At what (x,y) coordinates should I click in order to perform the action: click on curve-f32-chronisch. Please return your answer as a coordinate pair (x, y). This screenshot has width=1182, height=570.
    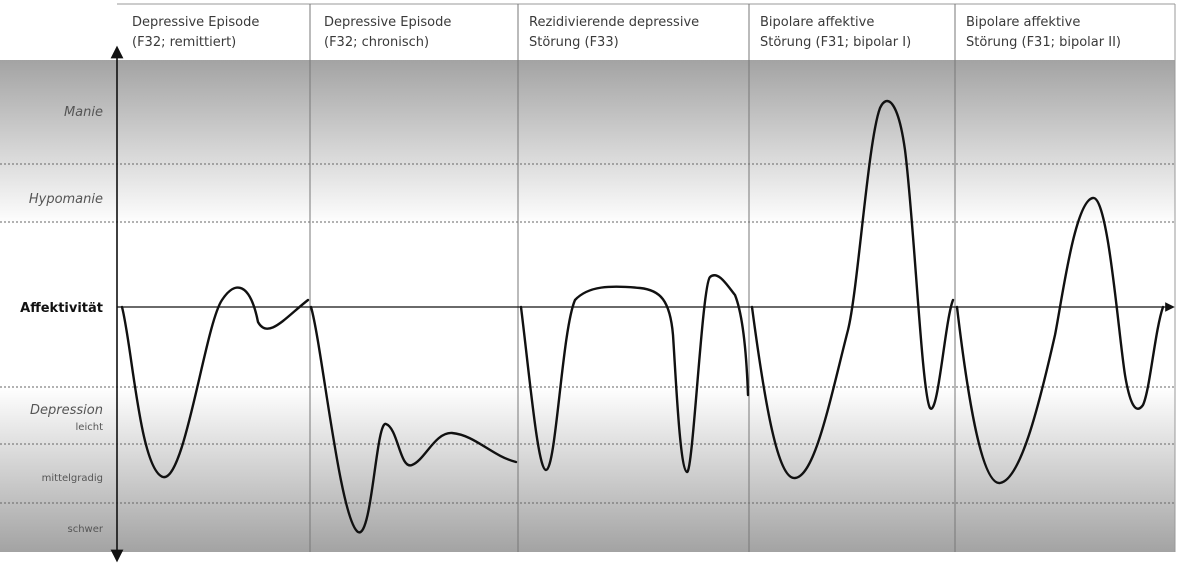
    Looking at the image, I should click on (413, 419).